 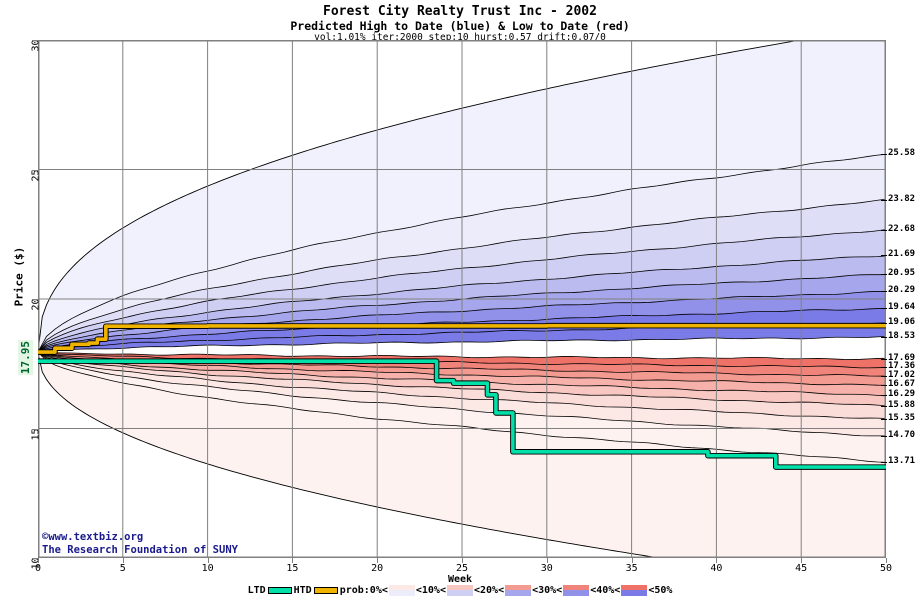 I want to click on right-label-15.88: 15.88, so click(x=902, y=404).